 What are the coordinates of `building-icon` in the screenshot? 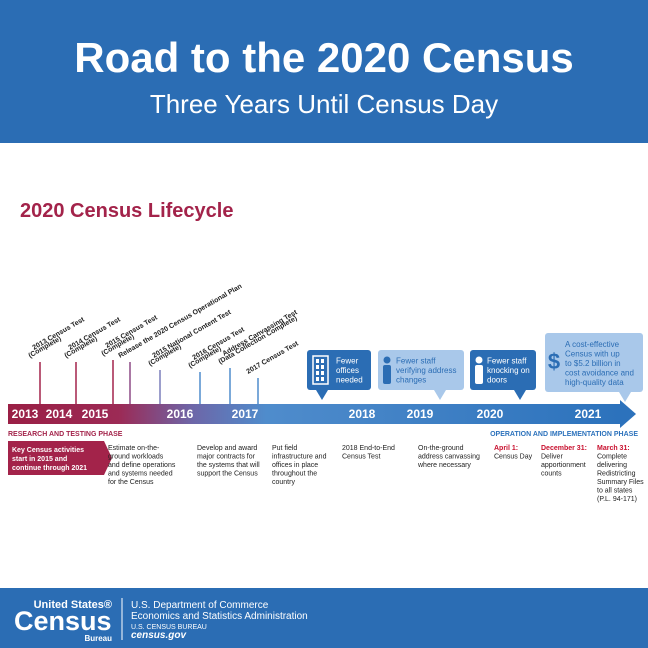 It's located at (320, 370).